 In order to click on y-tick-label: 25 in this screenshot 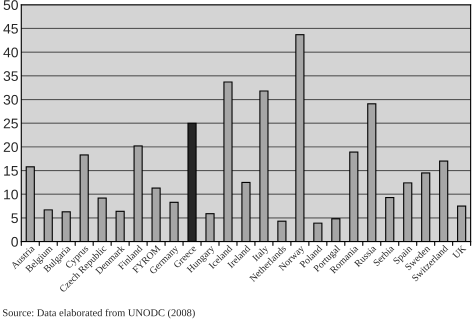, I will do `click(11, 123)`.